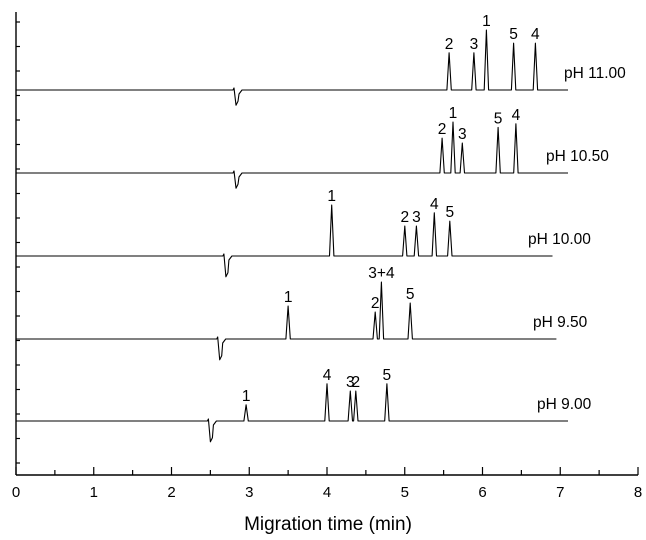 The width and height of the screenshot is (646, 540). What do you see at coordinates (171, 492) in the screenshot?
I see `x-tick-label: 2` at bounding box center [171, 492].